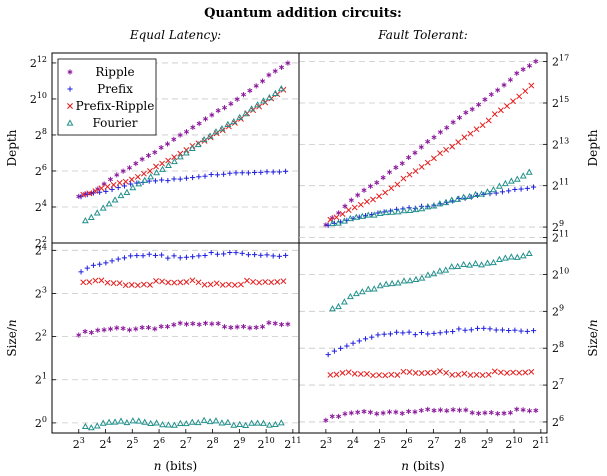 Image resolution: width=607 pixels, height=476 pixels. Describe the element at coordinates (560, 273) in the screenshot. I see `y-tick-label: 210` at that location.